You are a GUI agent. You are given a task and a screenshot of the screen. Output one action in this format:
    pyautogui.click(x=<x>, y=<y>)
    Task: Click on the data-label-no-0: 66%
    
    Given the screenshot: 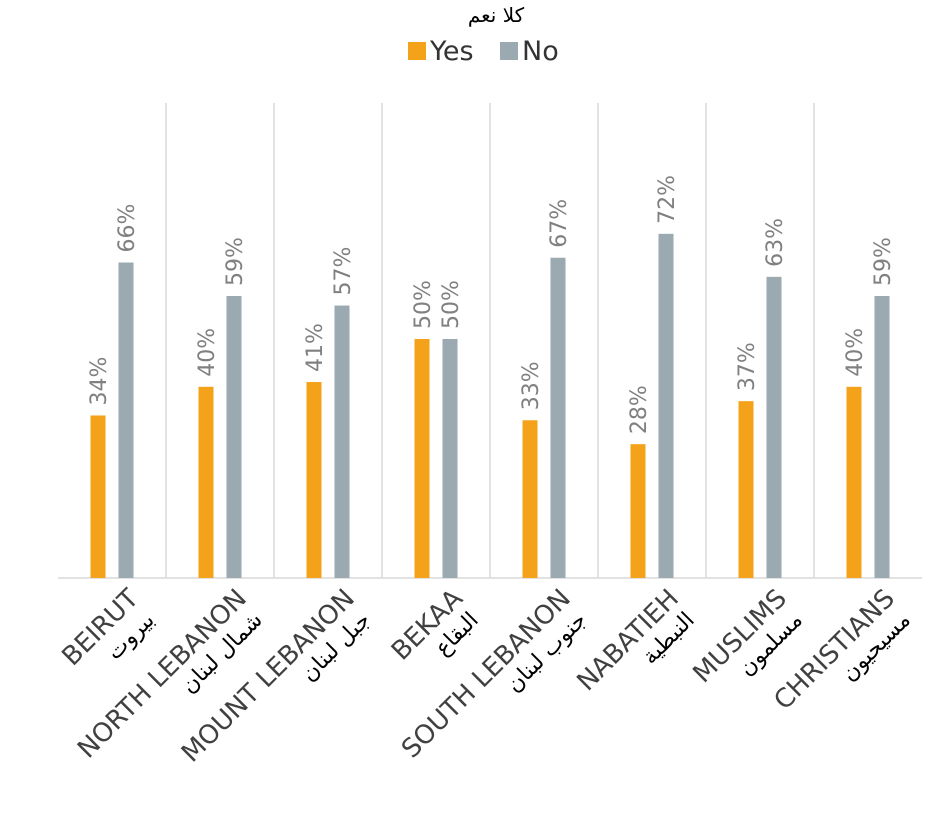 What is the action you would take?
    pyautogui.click(x=127, y=228)
    